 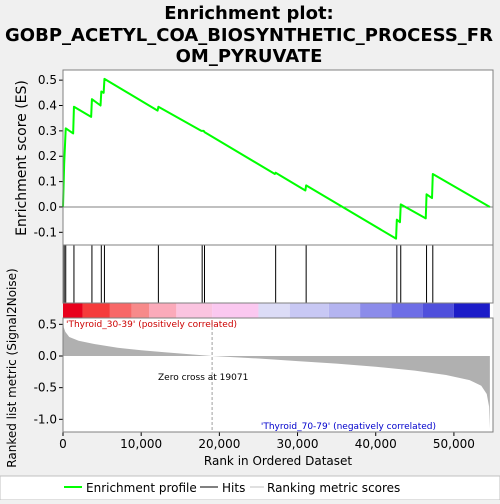 What do you see at coordinates (298, 444) in the screenshot?
I see `x-tick-label-3: 30,000` at bounding box center [298, 444].